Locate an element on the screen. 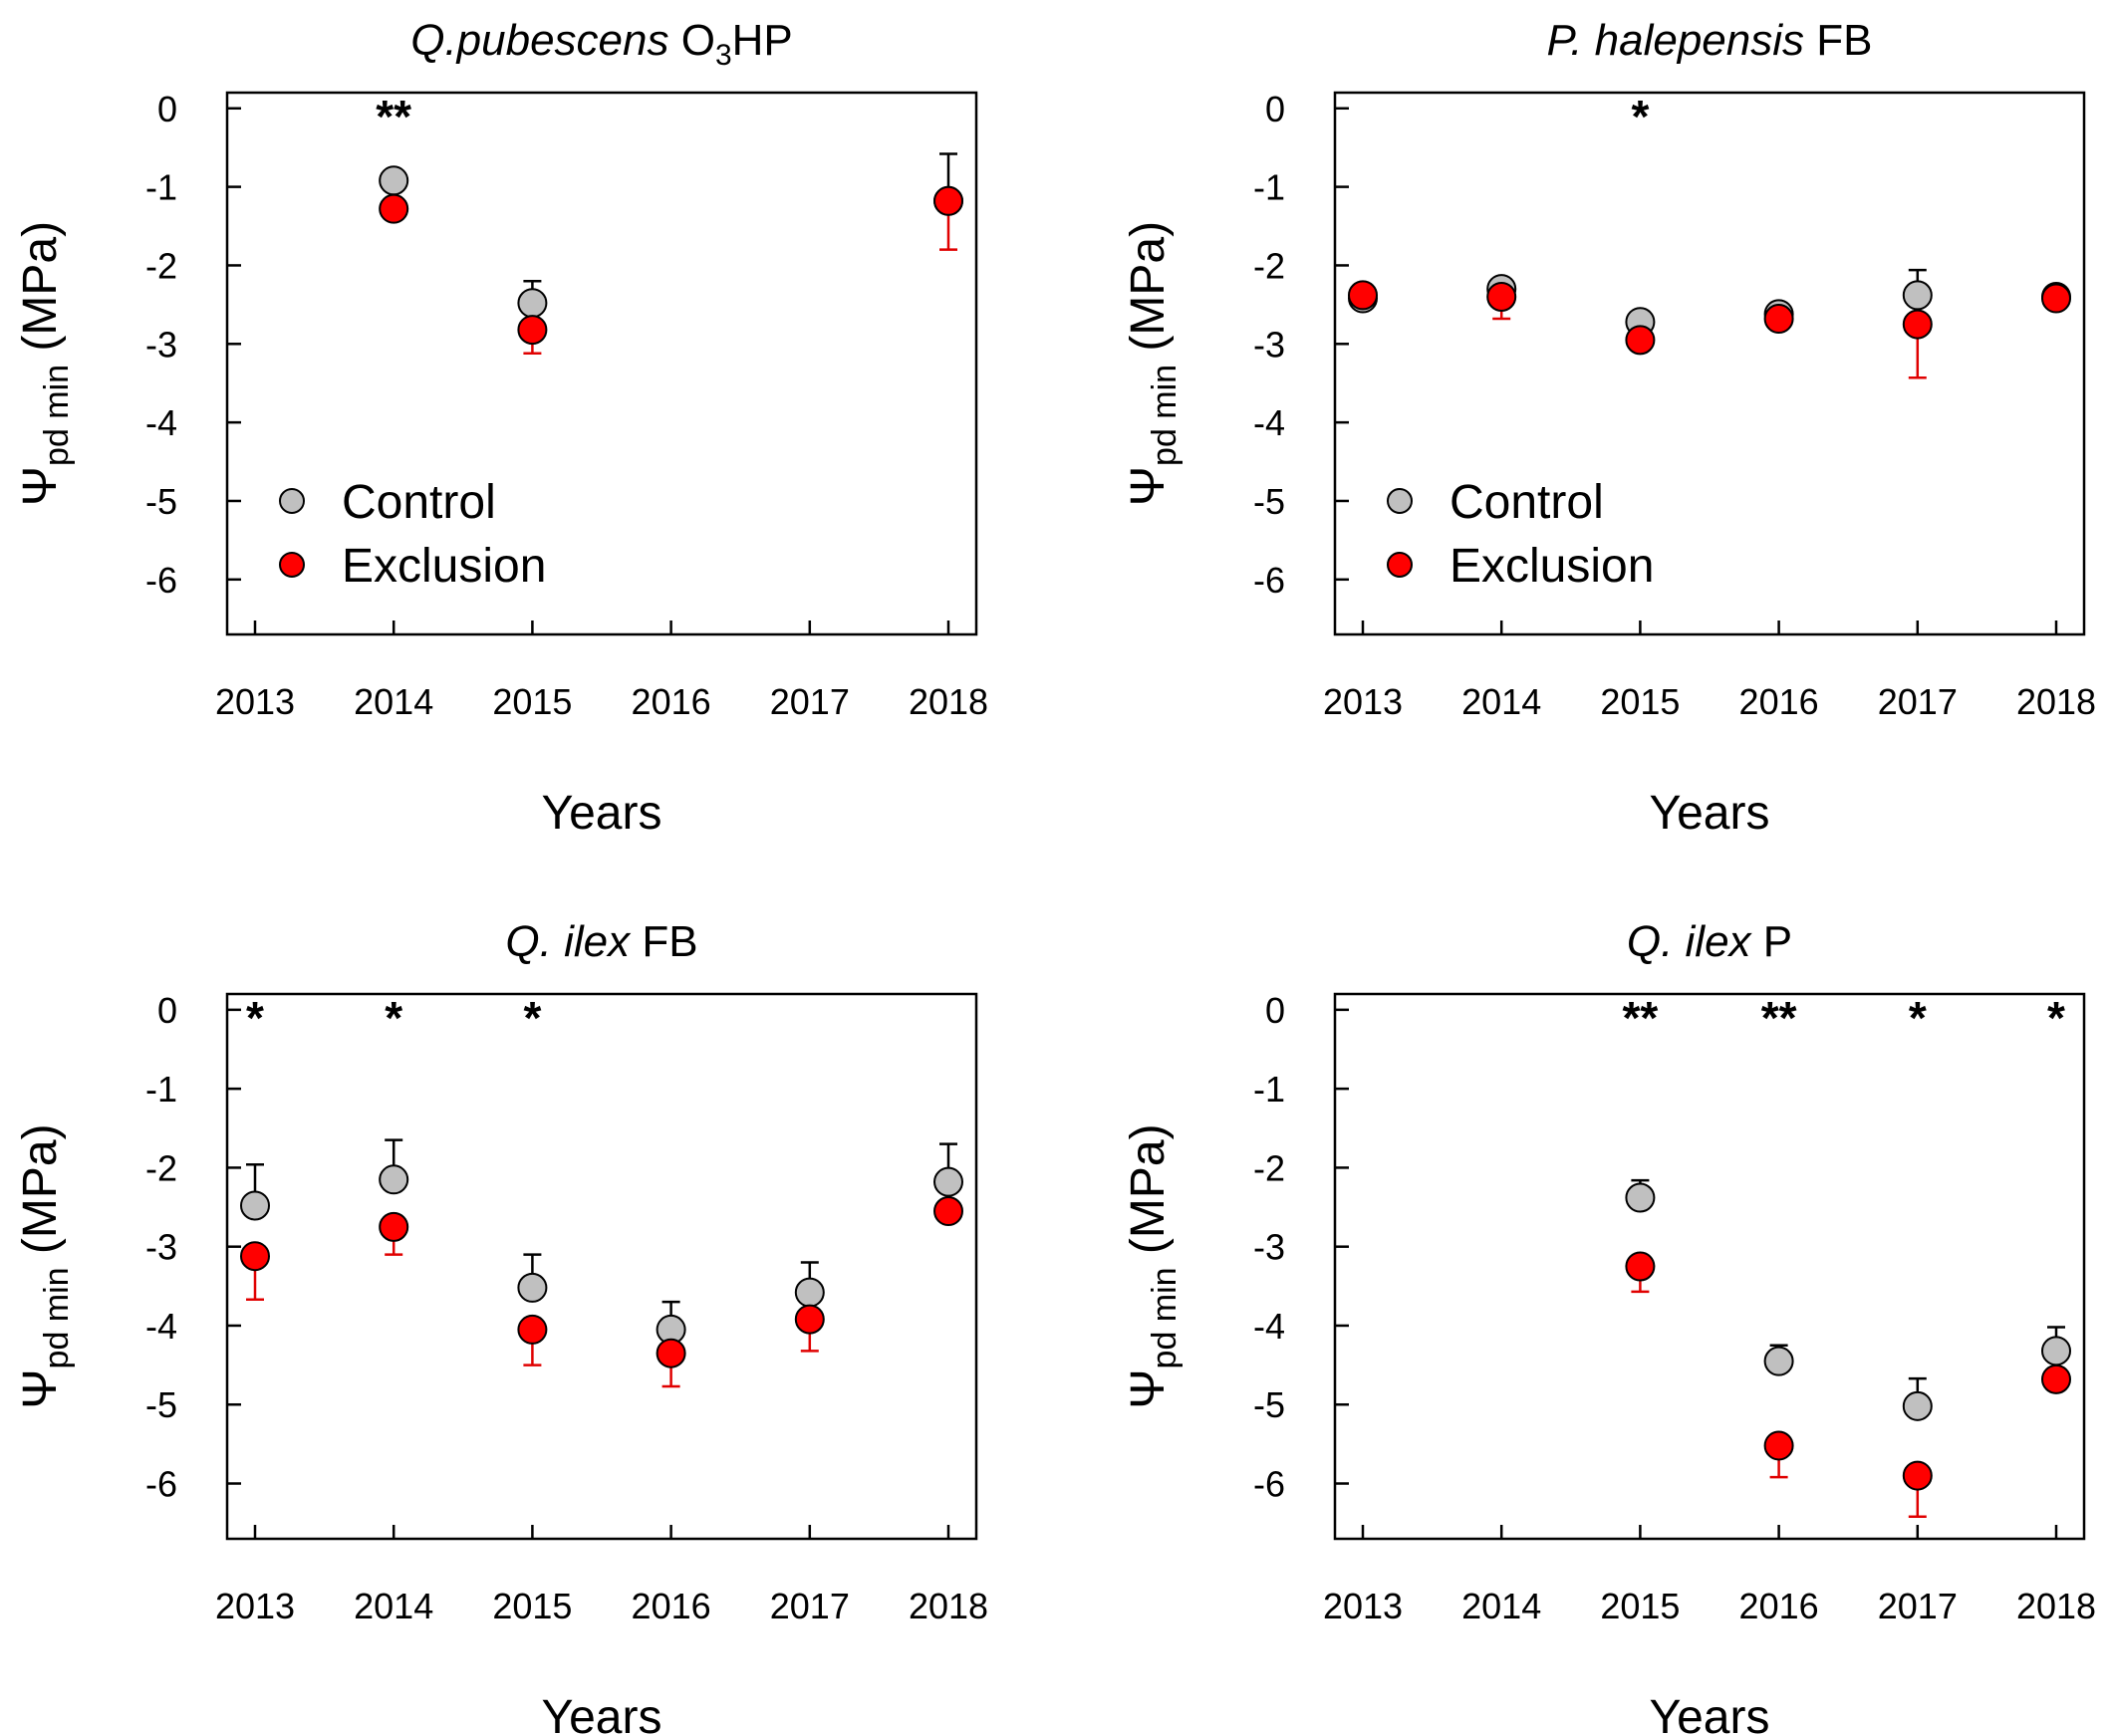  chart-title-site: P is located at coordinates (1772, 942).